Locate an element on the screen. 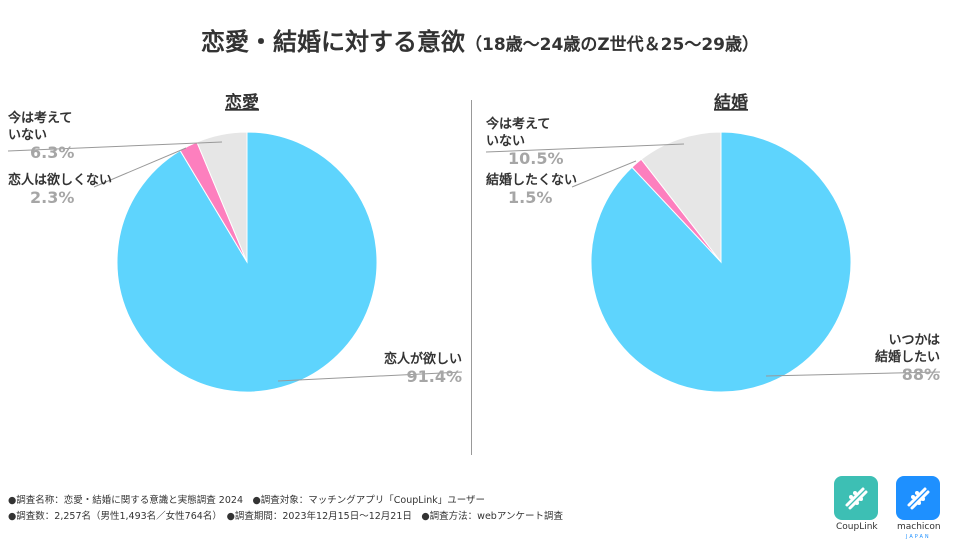 This screenshot has width=960, height=540. page-title: 恋愛・結婚に対する意欲（18歳～24歳のZ世代＆25～29歳） is located at coordinates (480, 39).